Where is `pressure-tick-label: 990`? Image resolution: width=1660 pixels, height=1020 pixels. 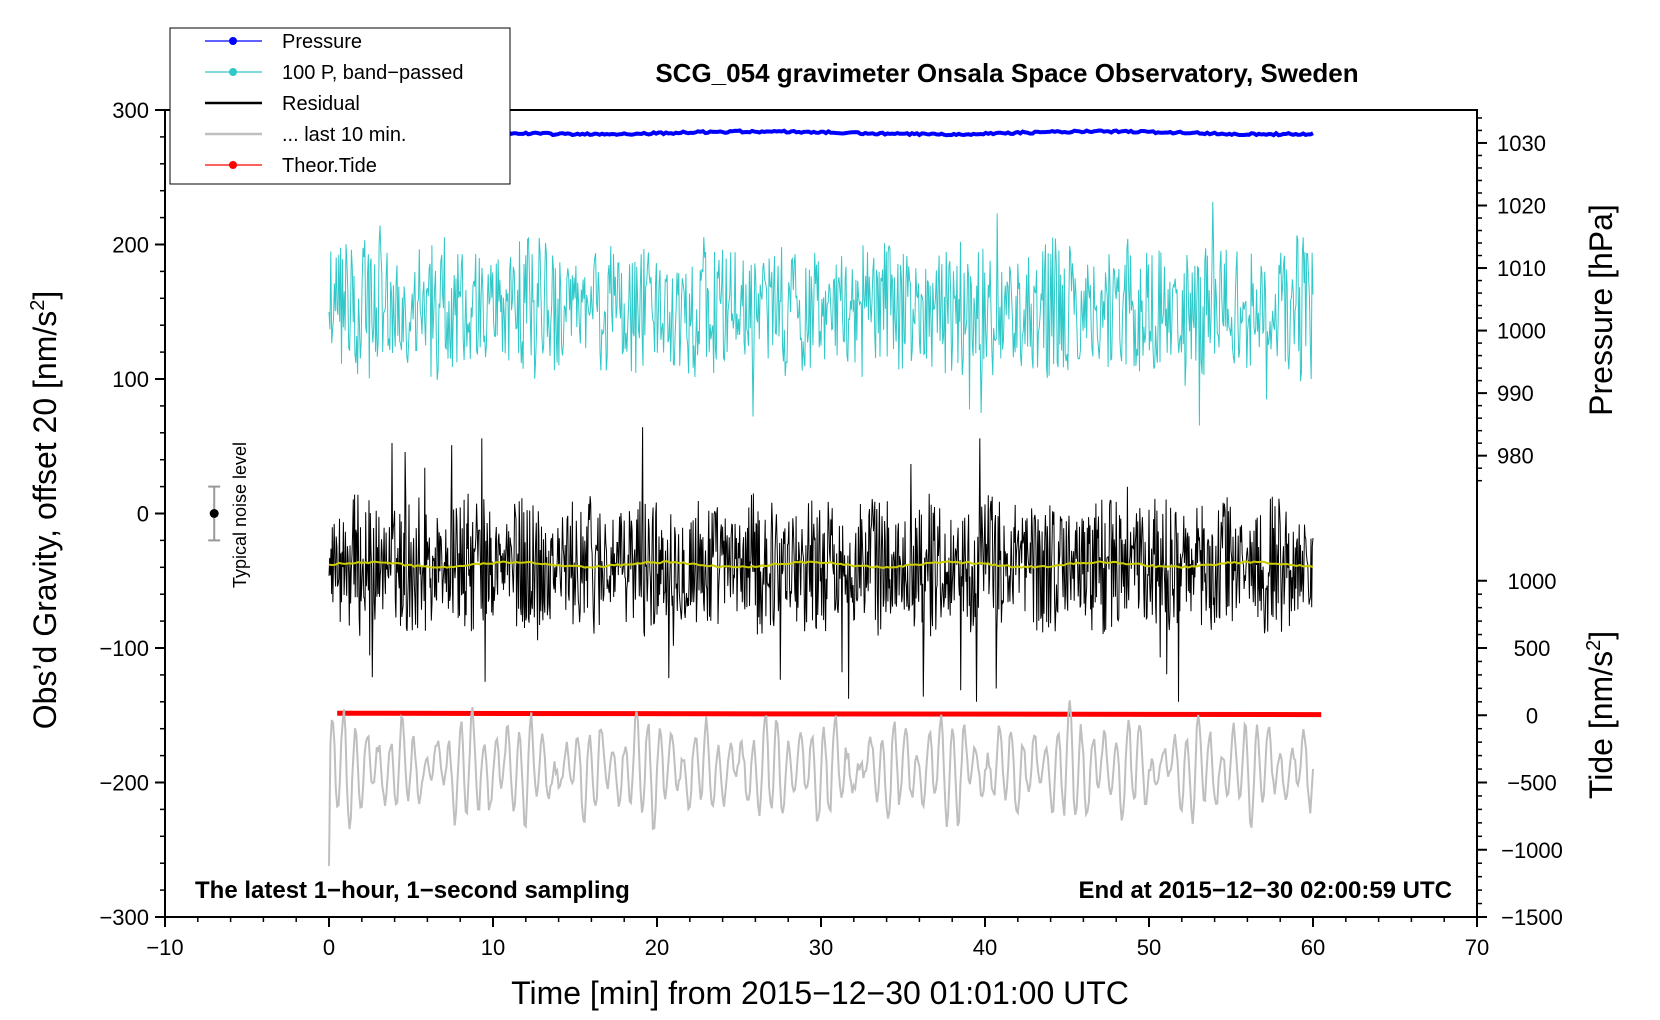
pressure-tick-label: 990 is located at coordinates (1515, 393).